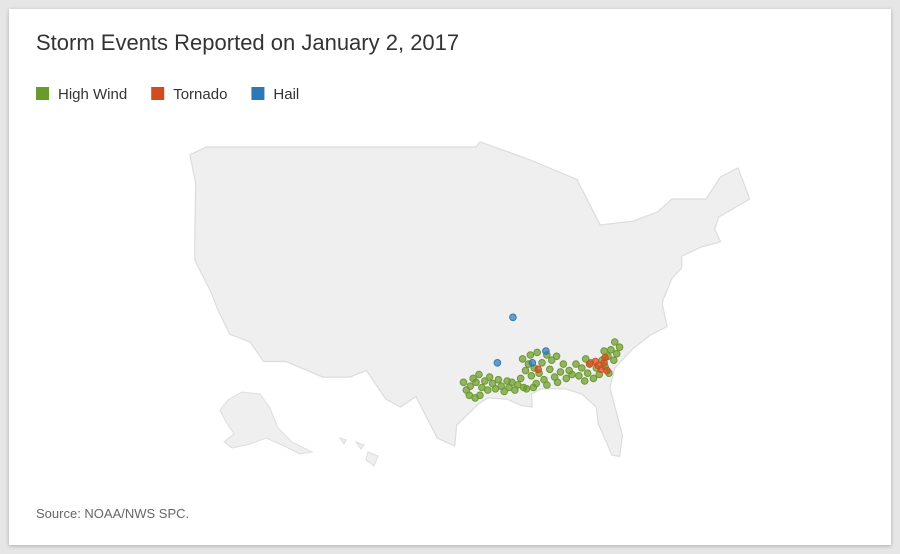 Image resolution: width=900 pixels, height=554 pixels. What do you see at coordinates (358, 452) in the screenshot?
I see `hawaii` at bounding box center [358, 452].